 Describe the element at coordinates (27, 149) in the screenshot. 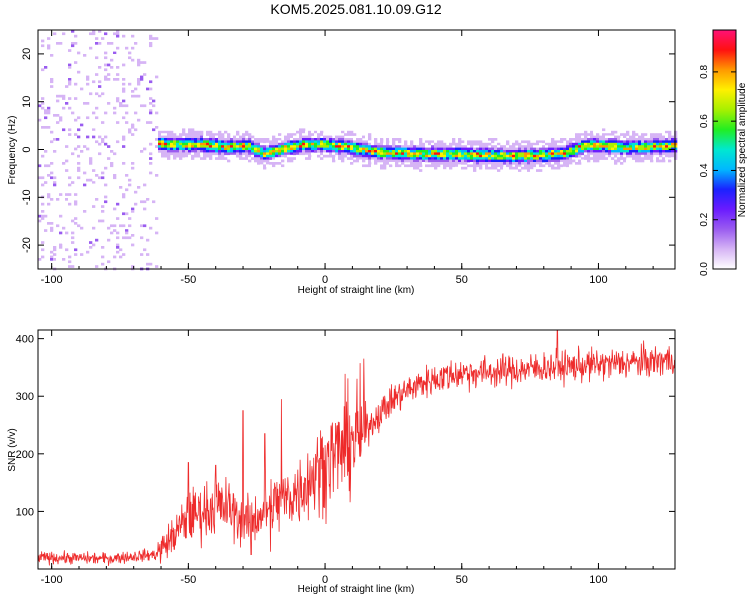

I see `spectrogram-ytick-label: 0` at that location.